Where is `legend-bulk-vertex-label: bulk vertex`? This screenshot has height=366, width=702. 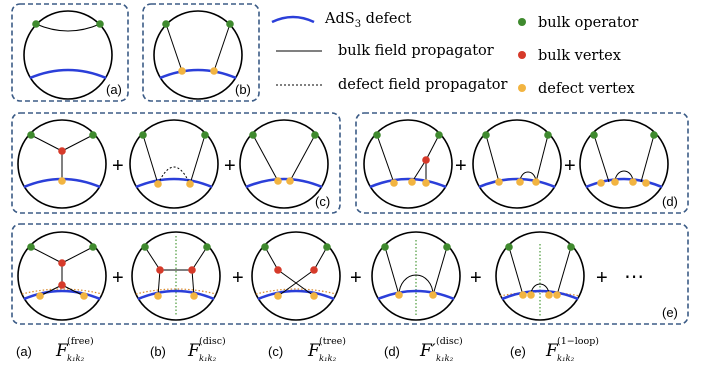 legend-bulk-vertex-label: bulk vertex is located at coordinates (579, 56).